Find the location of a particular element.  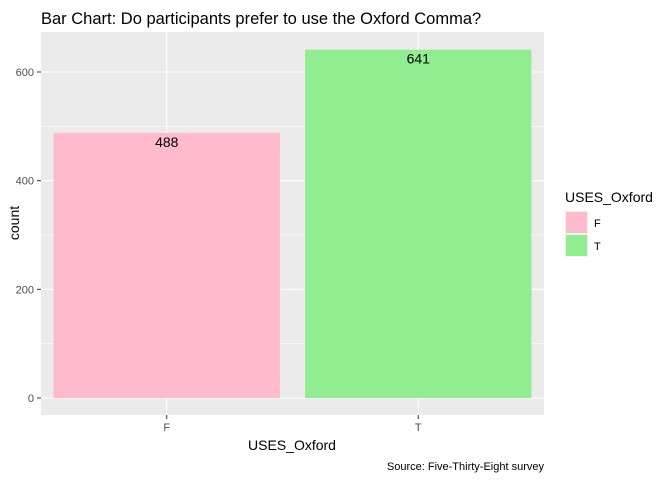

y-axis-title: count is located at coordinates (14, 223).